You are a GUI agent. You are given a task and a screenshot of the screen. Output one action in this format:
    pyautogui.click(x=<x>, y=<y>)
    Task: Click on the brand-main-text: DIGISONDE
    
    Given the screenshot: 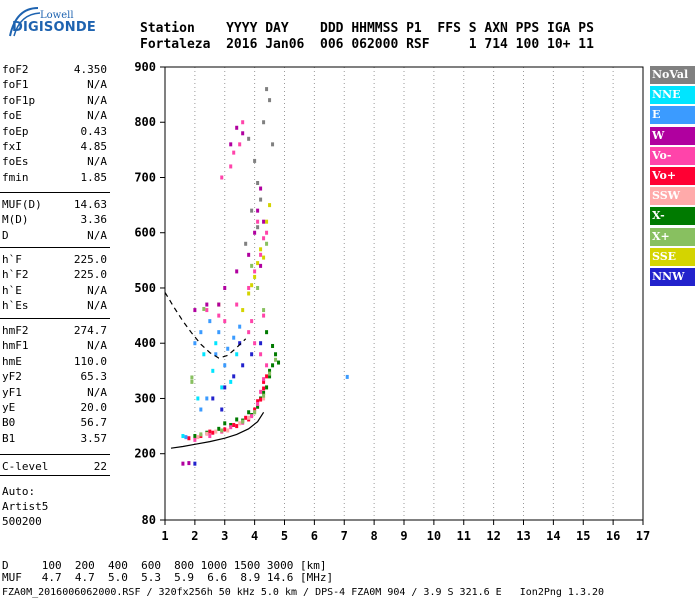 What is the action you would take?
    pyautogui.click(x=54, y=27)
    